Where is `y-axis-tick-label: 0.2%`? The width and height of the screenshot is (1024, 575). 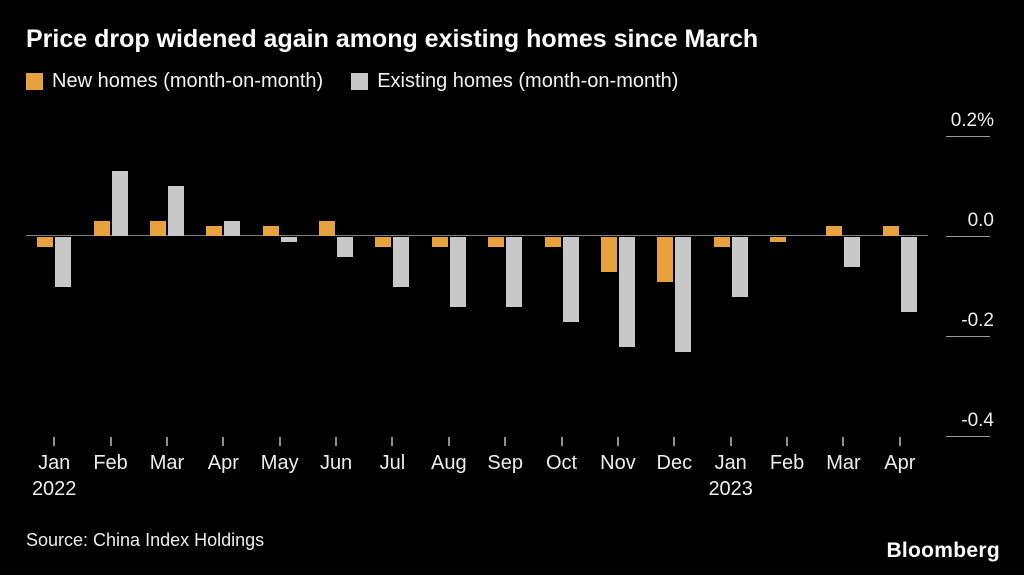 y-axis-tick-label: 0.2% is located at coordinates (972, 120).